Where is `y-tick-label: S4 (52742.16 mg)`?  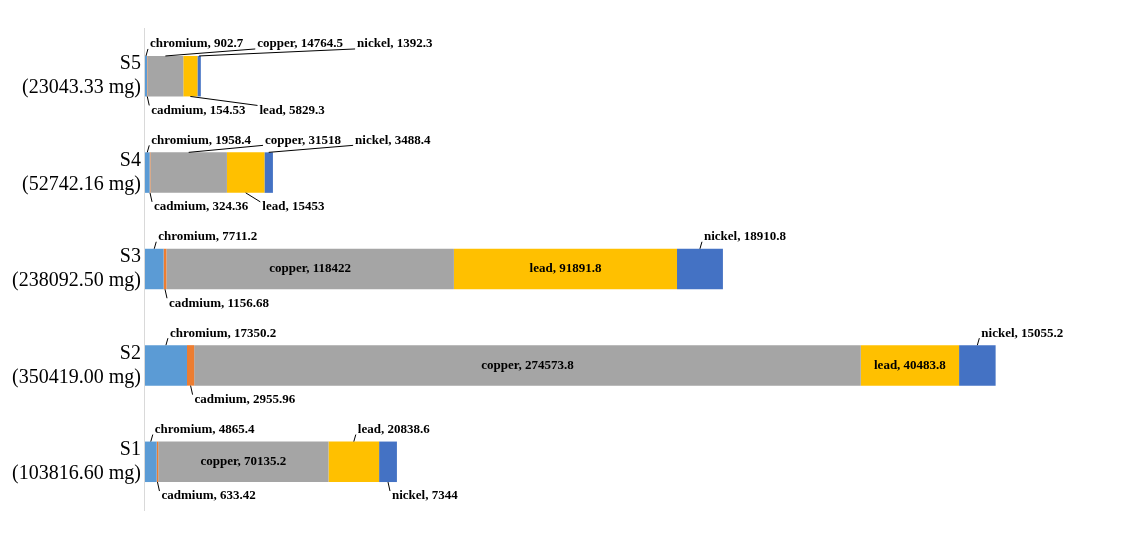 y-tick-label: S4 (52742.16 mg) is located at coordinates (81, 171).